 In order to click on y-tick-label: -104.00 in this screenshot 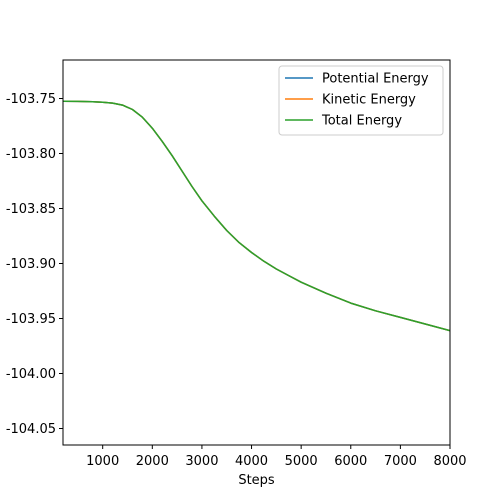, I will do `click(31, 374)`.